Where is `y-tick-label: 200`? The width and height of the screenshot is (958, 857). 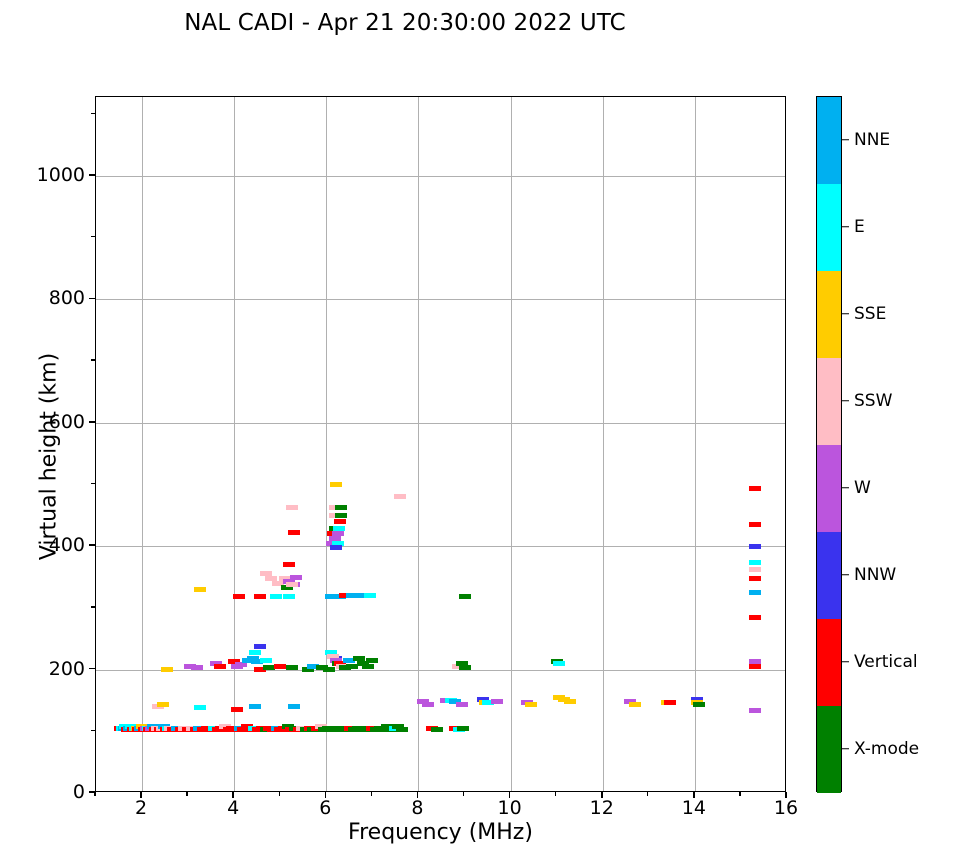
y-tick-label: 200 is located at coordinates (66, 668).